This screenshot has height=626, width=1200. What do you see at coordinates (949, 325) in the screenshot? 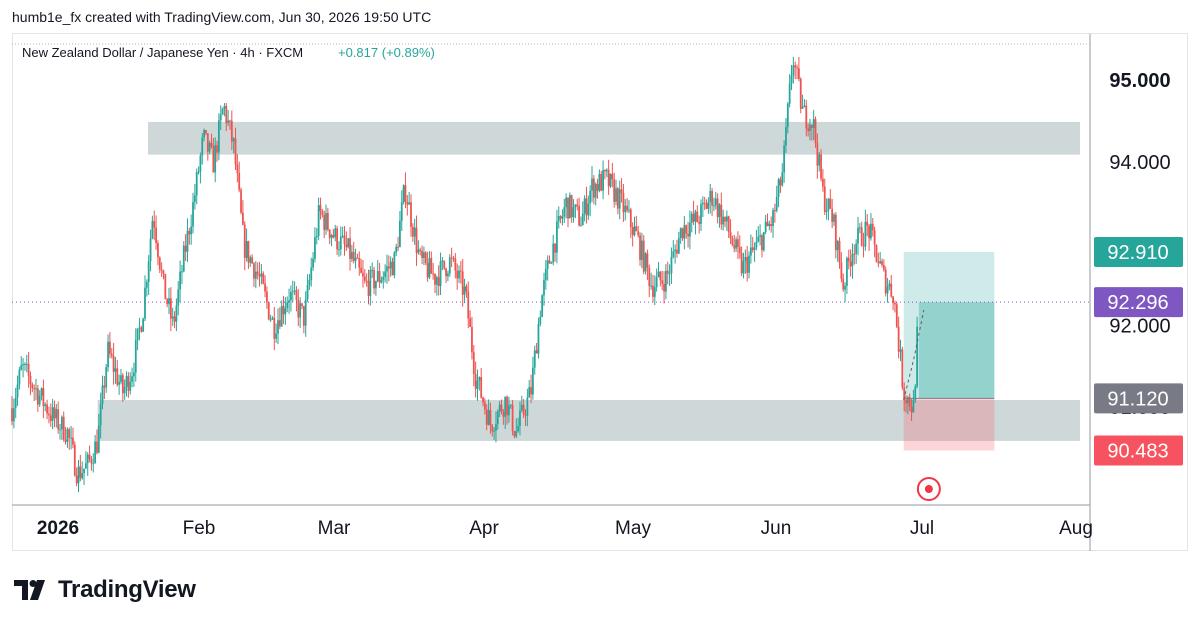
I see `take-profit-area` at bounding box center [949, 325].